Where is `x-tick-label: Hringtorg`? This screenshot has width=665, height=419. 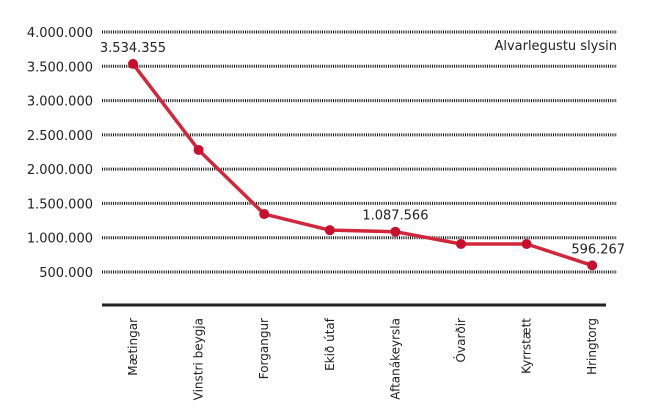 x-tick-label: Hringtorg is located at coordinates (592, 346).